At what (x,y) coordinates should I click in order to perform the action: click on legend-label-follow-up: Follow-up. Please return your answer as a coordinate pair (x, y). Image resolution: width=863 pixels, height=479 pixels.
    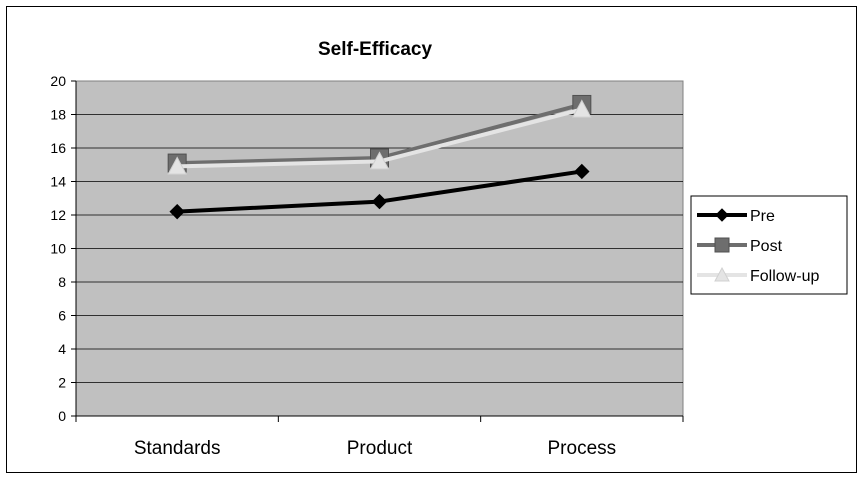
    Looking at the image, I should click on (784, 276).